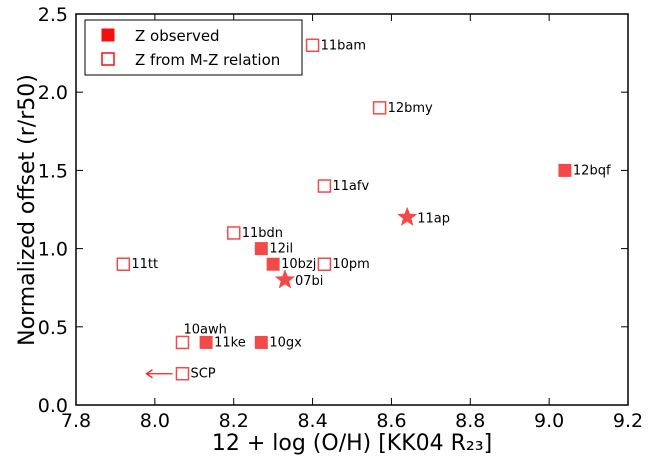 This screenshot has width=659, height=460. I want to click on point-label-SCP: SCP, so click(202, 374).